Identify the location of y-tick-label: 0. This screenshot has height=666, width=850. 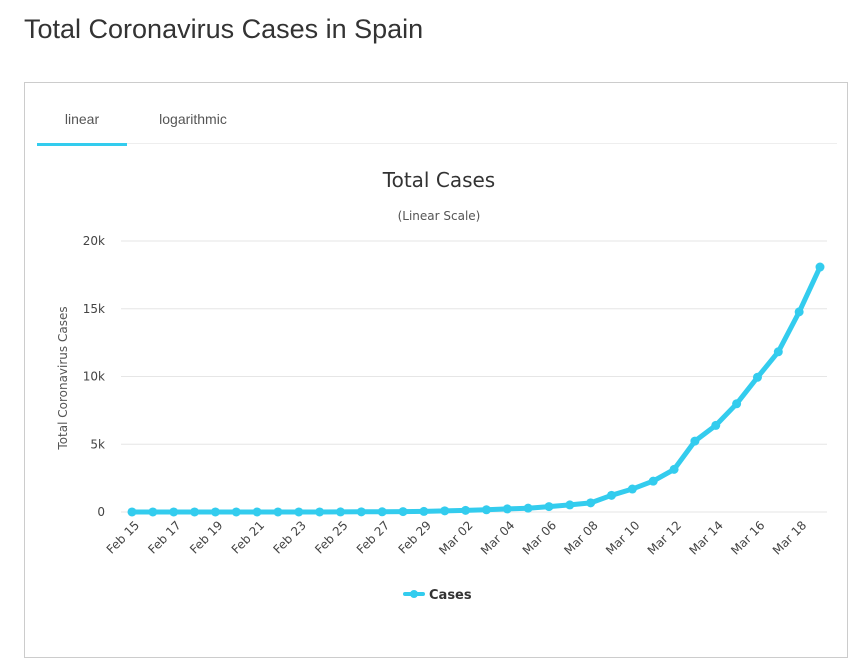
(101, 512).